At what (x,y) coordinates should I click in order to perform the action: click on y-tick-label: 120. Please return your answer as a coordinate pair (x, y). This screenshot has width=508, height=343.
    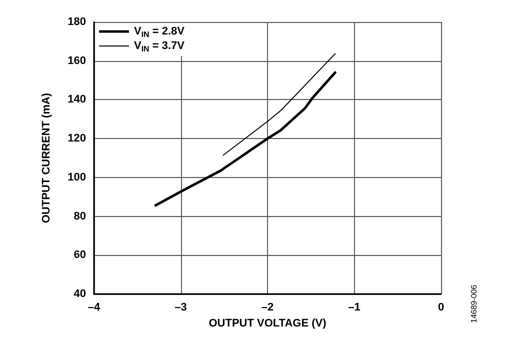
    Looking at the image, I should click on (77, 138).